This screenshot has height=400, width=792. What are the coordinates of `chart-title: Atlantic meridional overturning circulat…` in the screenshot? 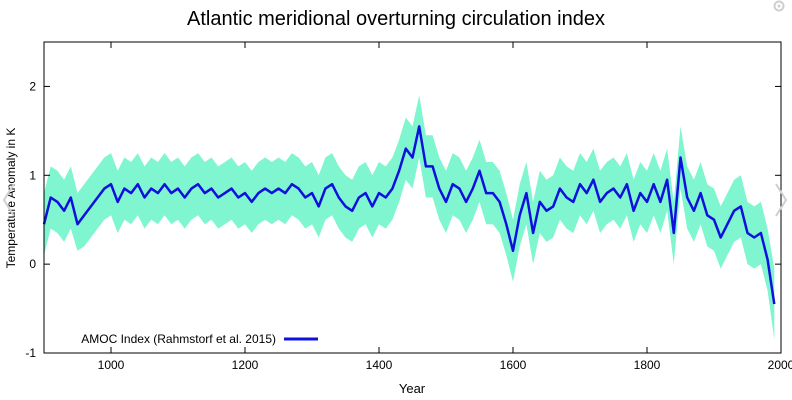 It's located at (396, 19).